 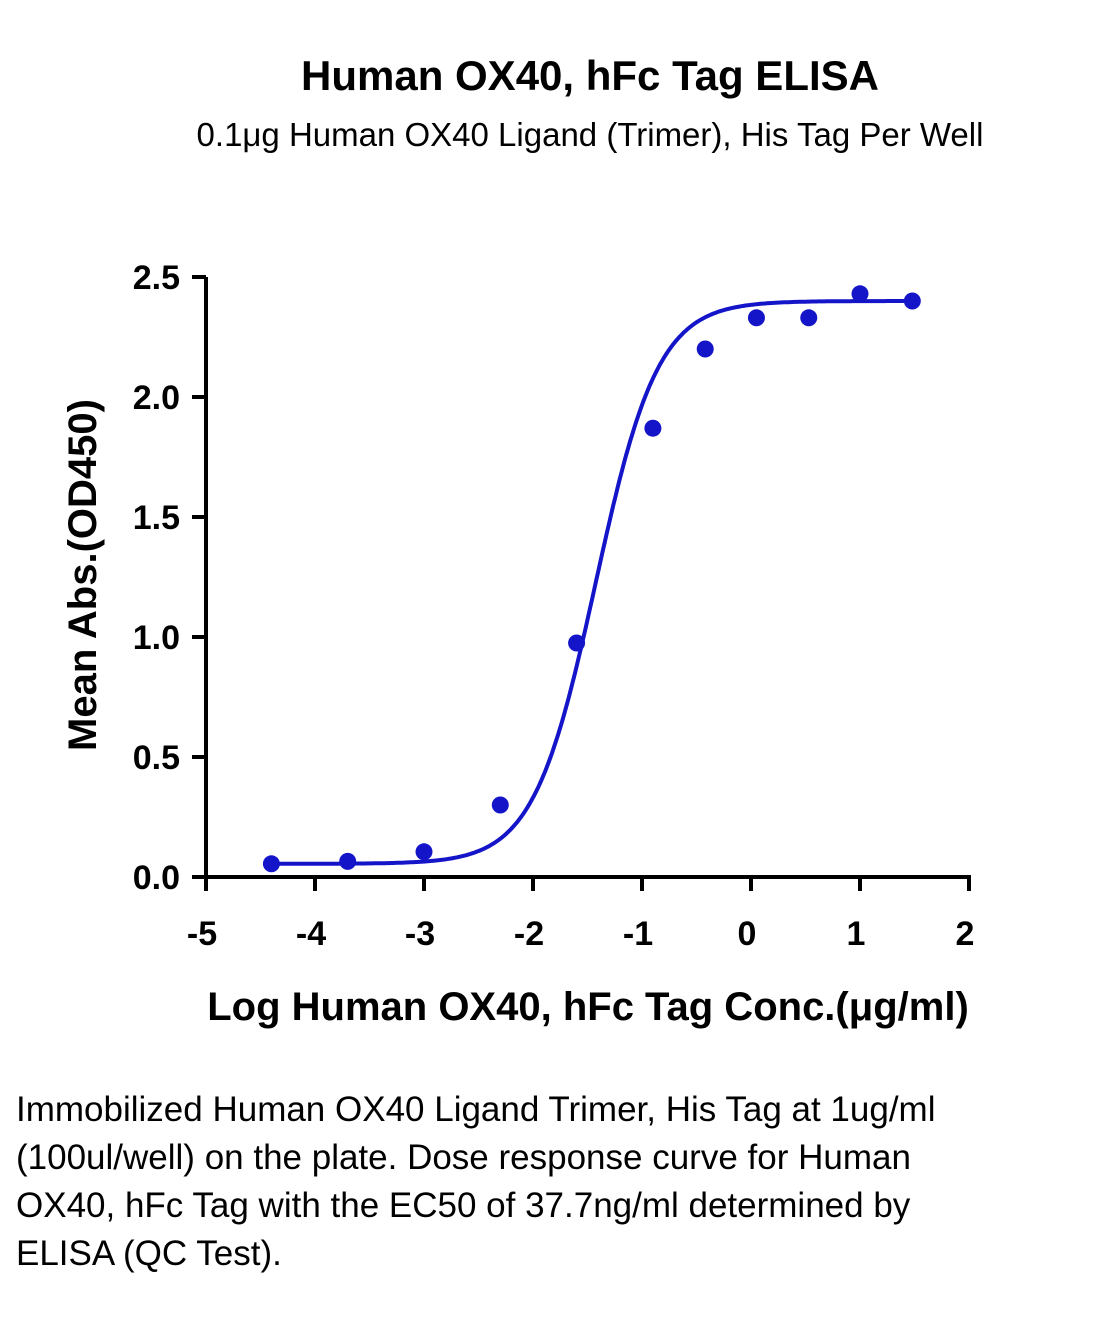 I want to click on y-axis-title: Mean Abs.(OD450), so click(x=83, y=575).